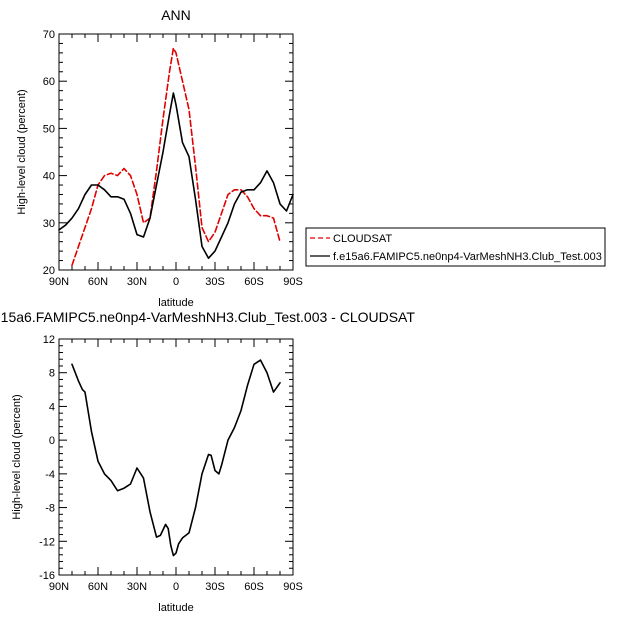 The image size is (621, 621). Describe the element at coordinates (17, 456) in the screenshot. I see `bottom-y-axis-label: High-level cloud (percent)` at that location.